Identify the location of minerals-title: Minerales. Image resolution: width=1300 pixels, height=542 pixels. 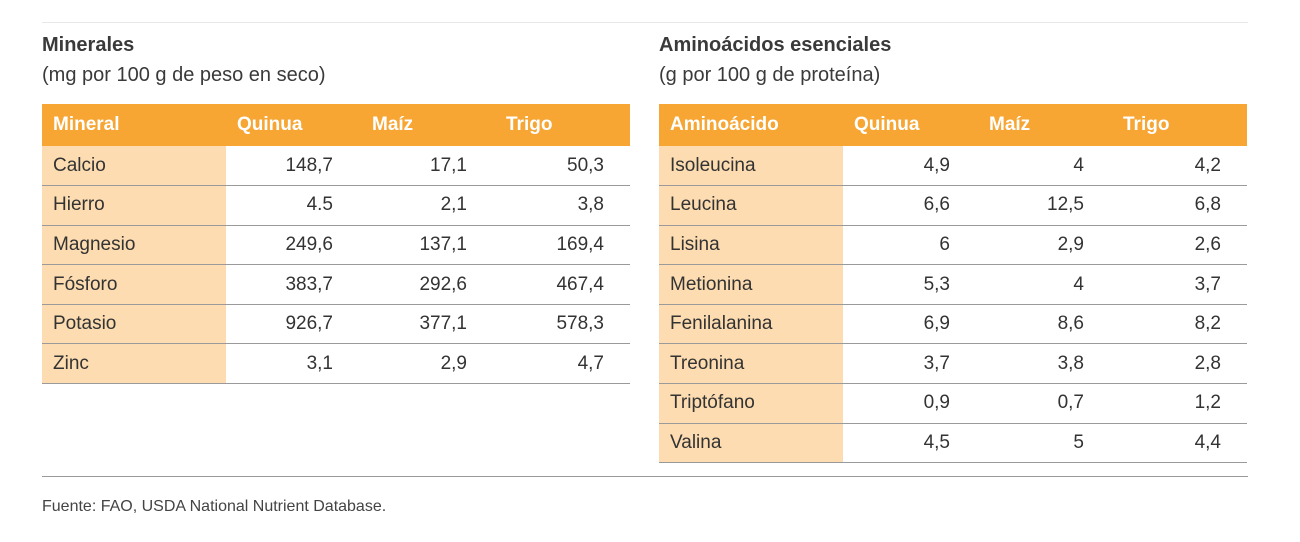
(88, 45).